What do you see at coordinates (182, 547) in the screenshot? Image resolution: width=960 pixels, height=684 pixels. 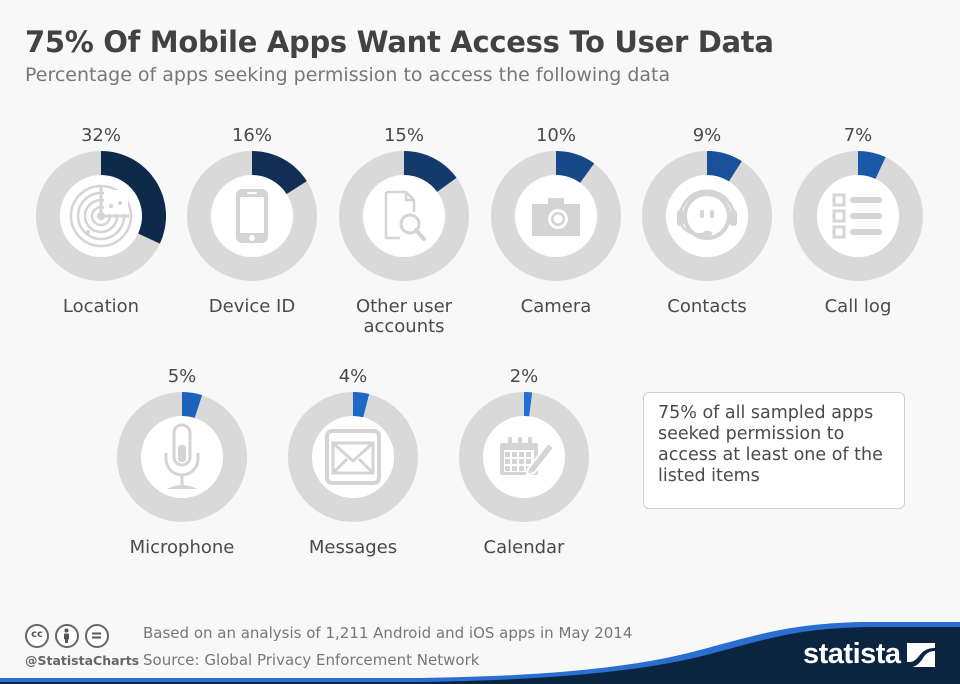 I see `category-label: Microphone` at bounding box center [182, 547].